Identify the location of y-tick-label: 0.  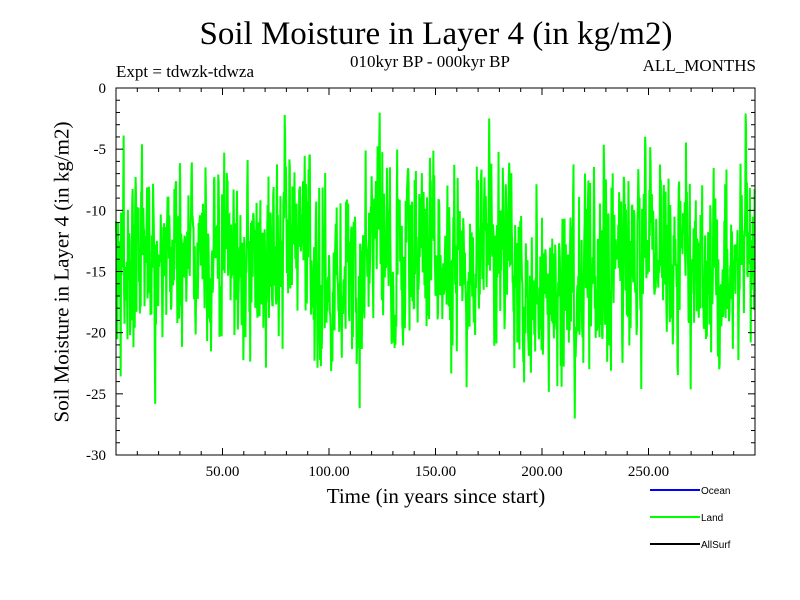
(103, 89).